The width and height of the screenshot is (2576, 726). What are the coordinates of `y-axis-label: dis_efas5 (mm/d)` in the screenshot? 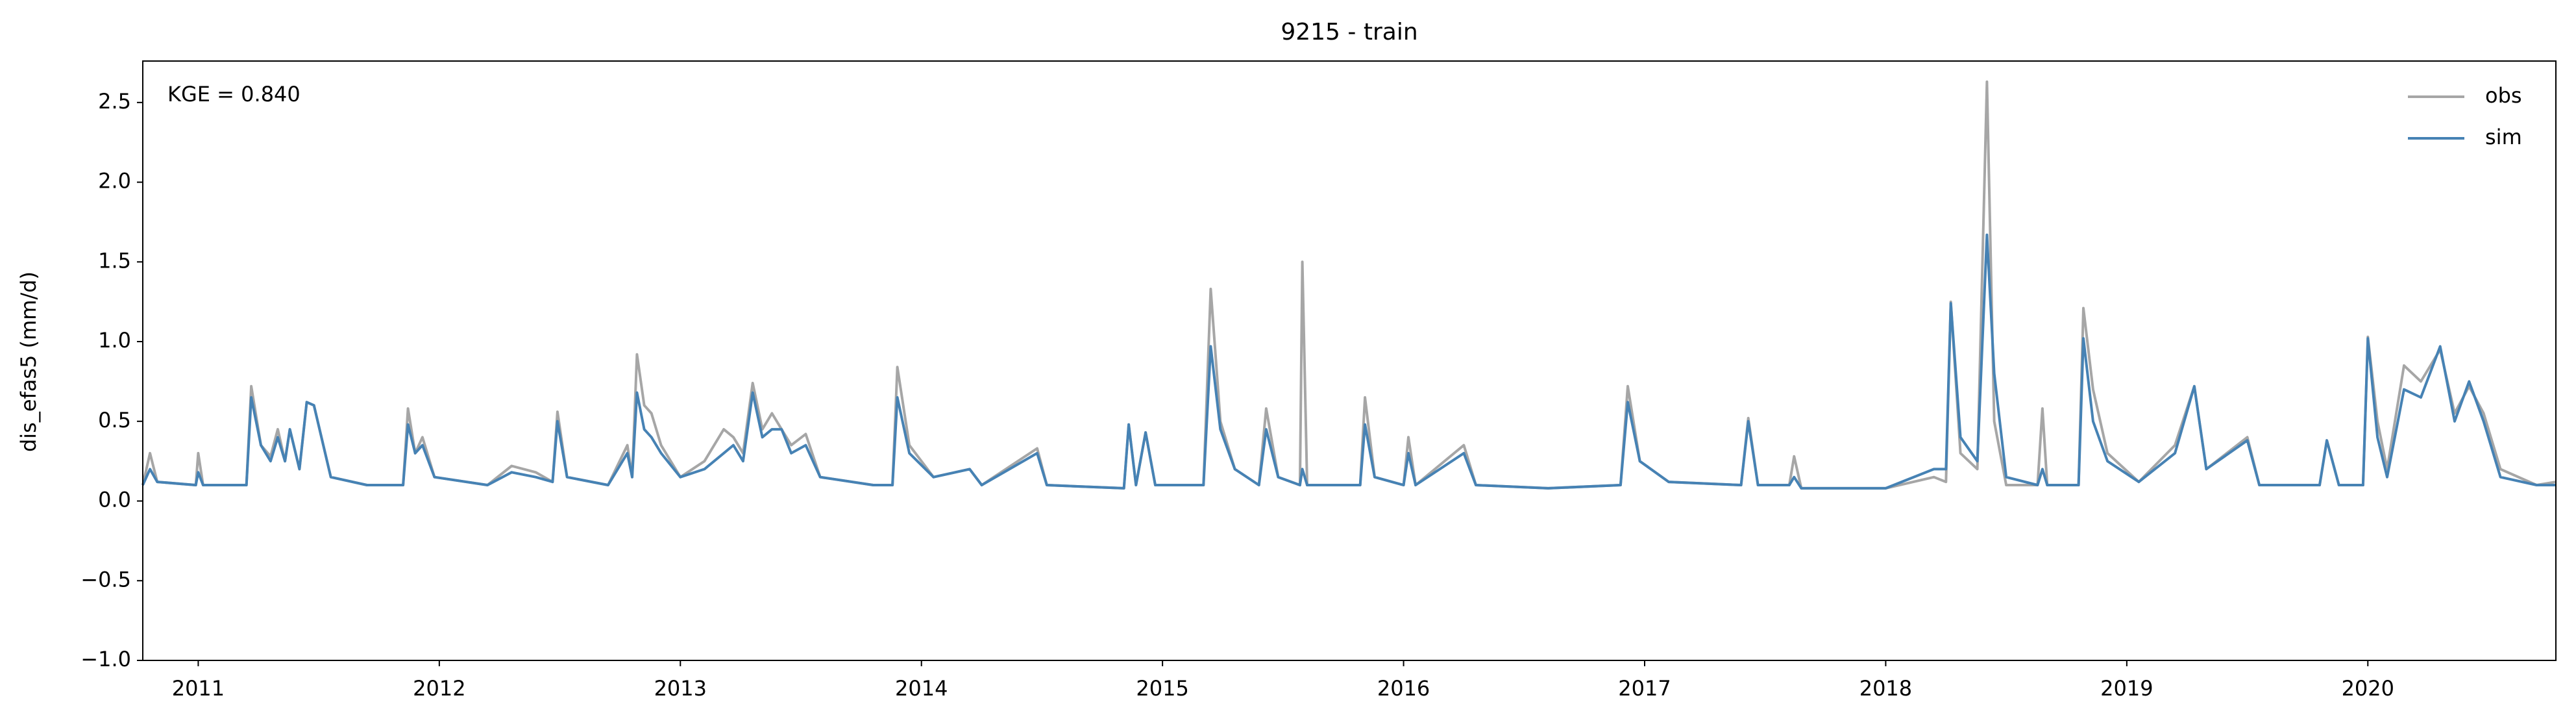 It's located at (28, 361).